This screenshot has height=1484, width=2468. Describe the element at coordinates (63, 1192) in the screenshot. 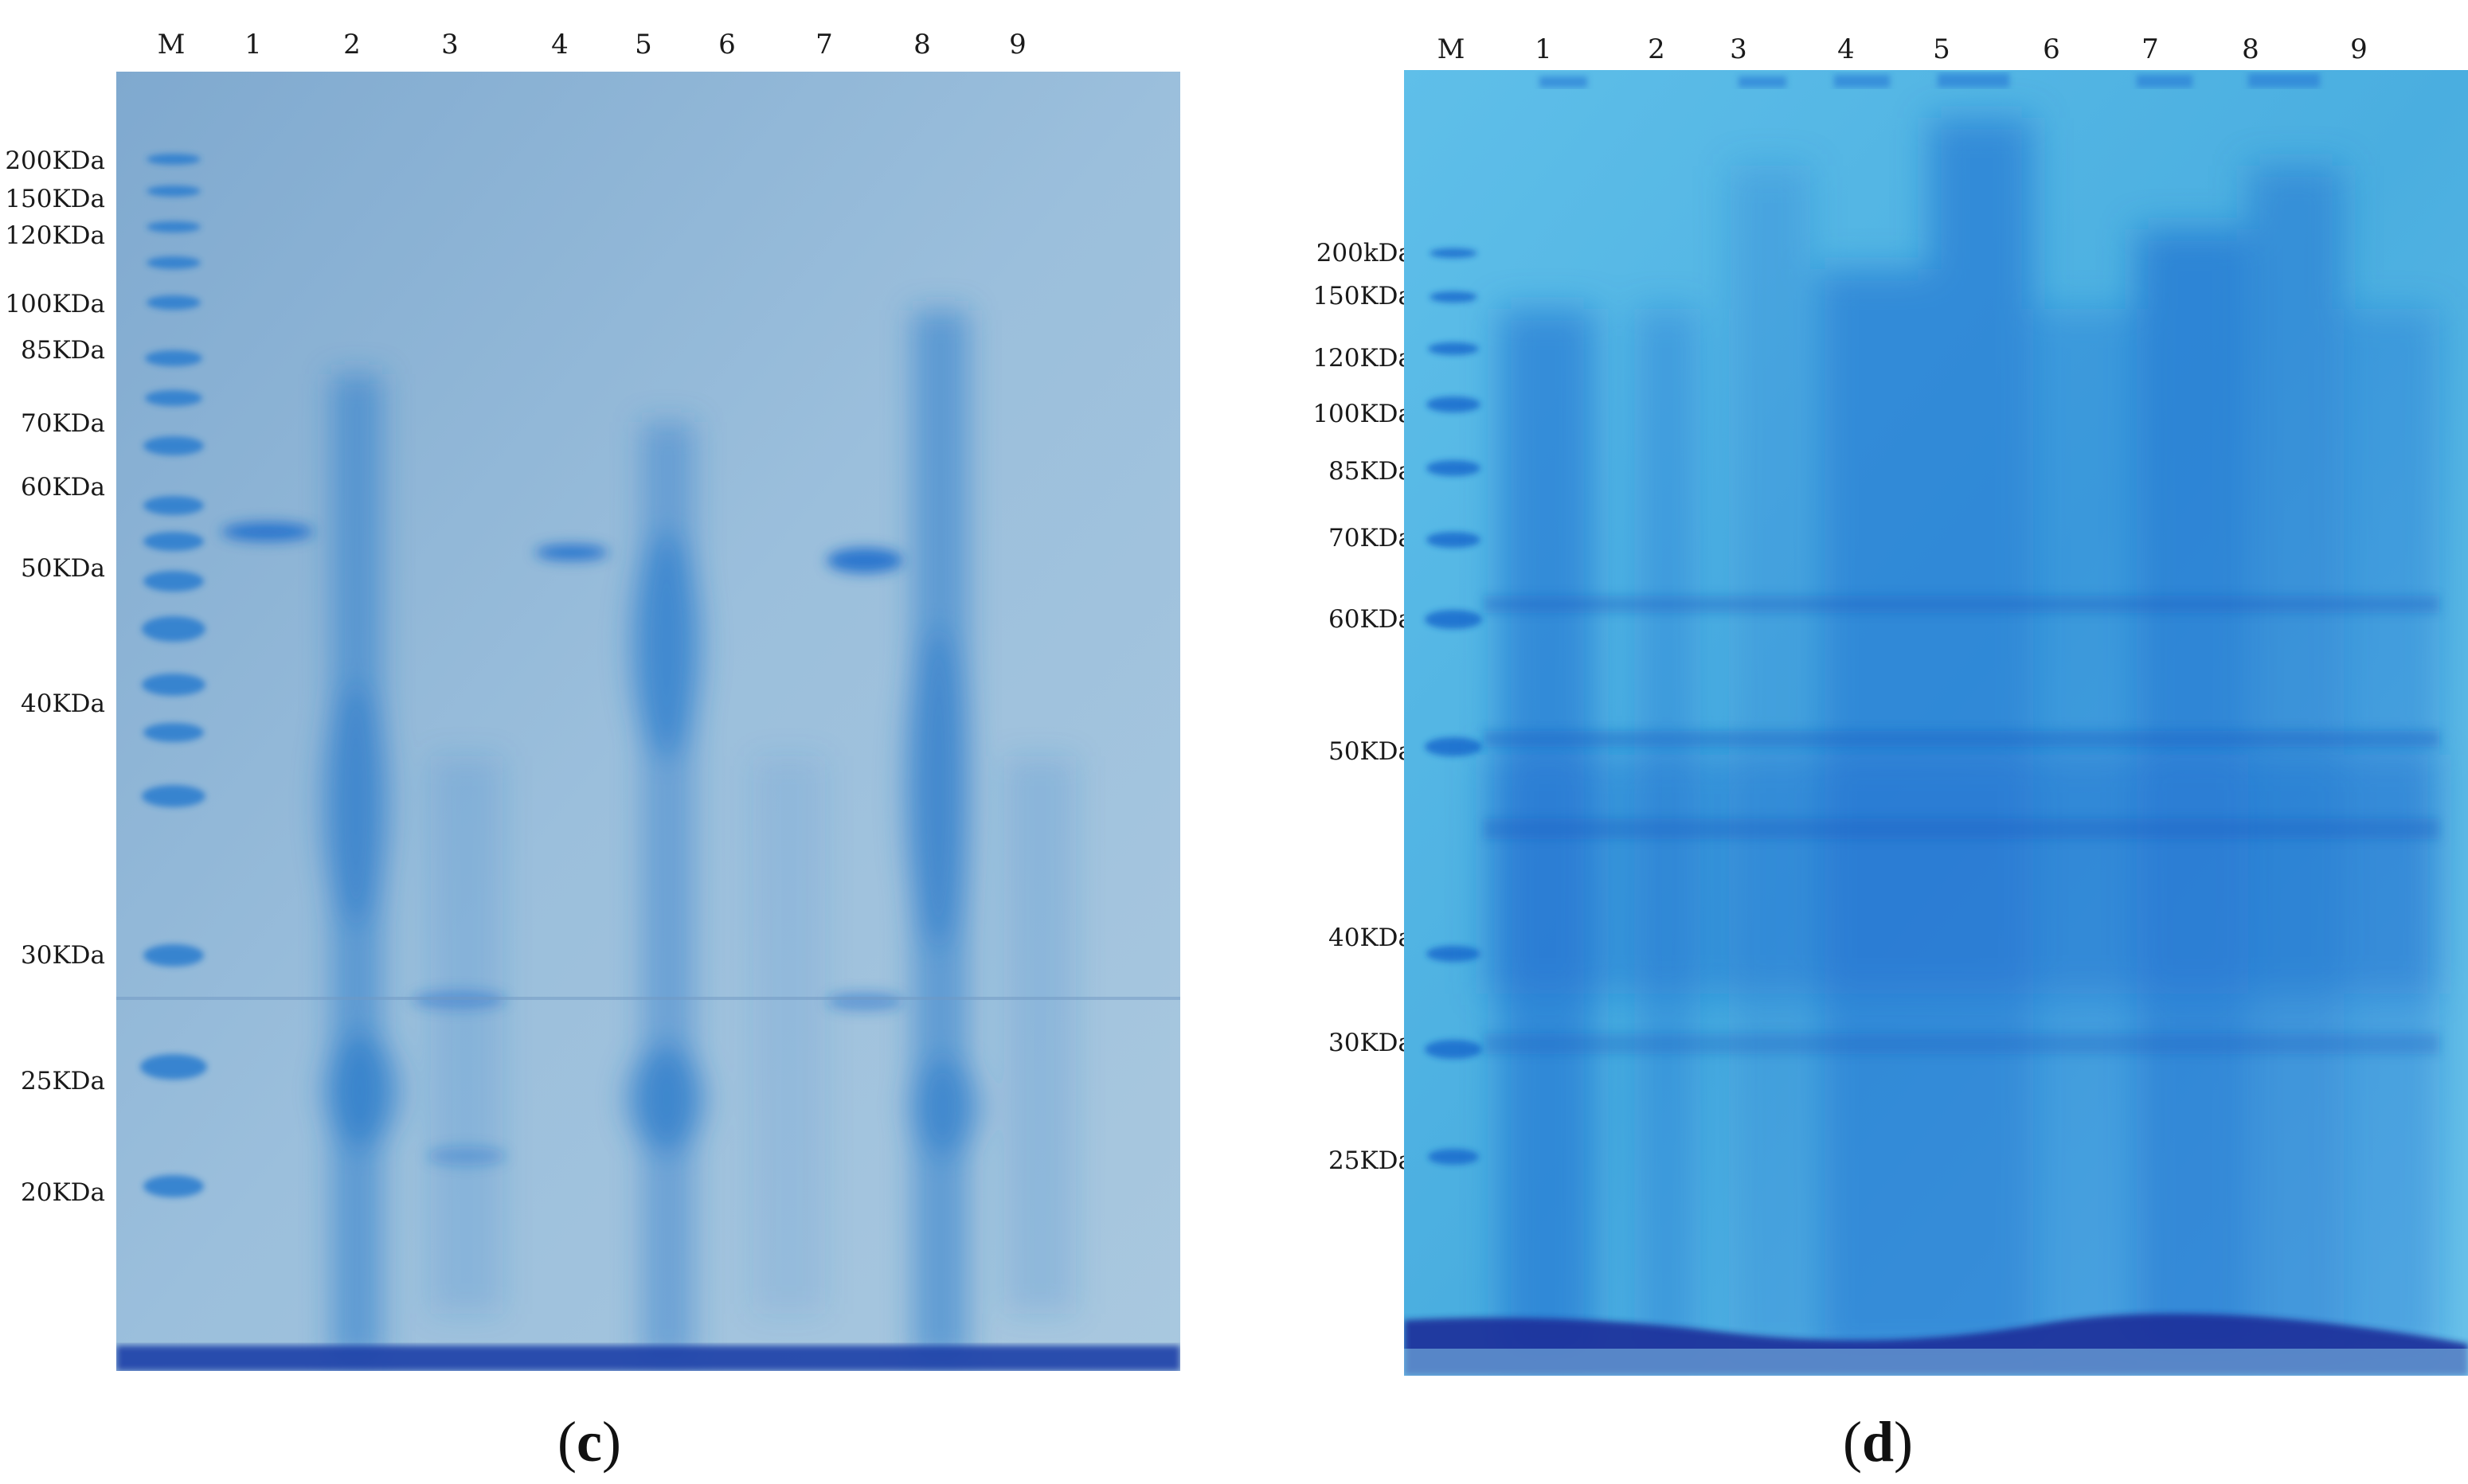

I see `marker-label-20: 20KDa` at that location.